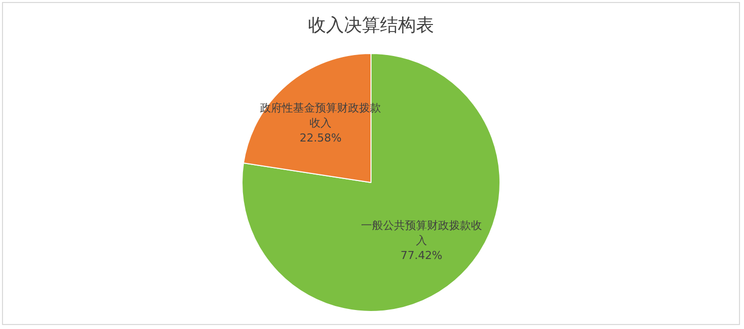  I want to click on chart-title: 收入决算结构表, so click(371, 25).